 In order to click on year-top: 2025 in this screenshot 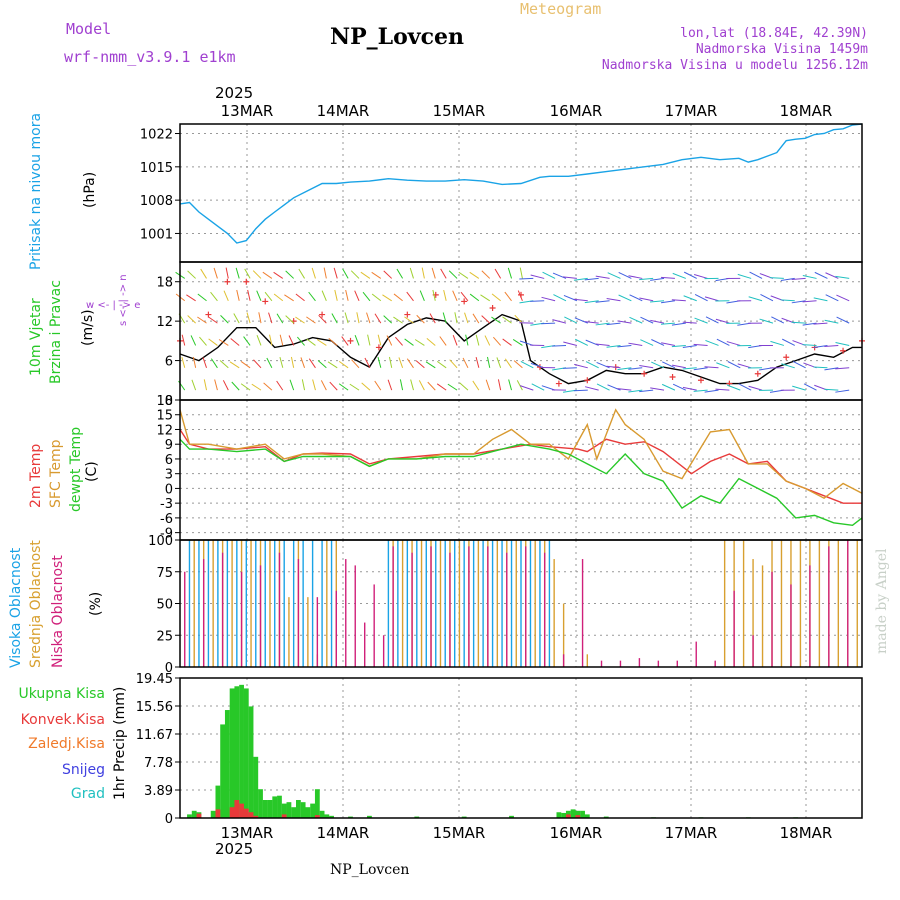, I will do `click(234, 93)`.